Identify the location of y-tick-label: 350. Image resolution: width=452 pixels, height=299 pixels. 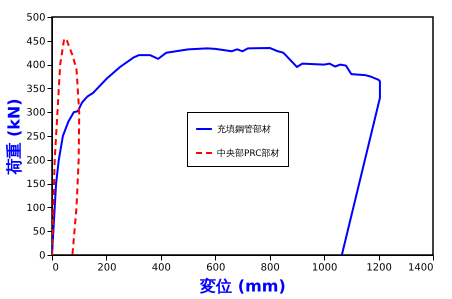
(36, 89).